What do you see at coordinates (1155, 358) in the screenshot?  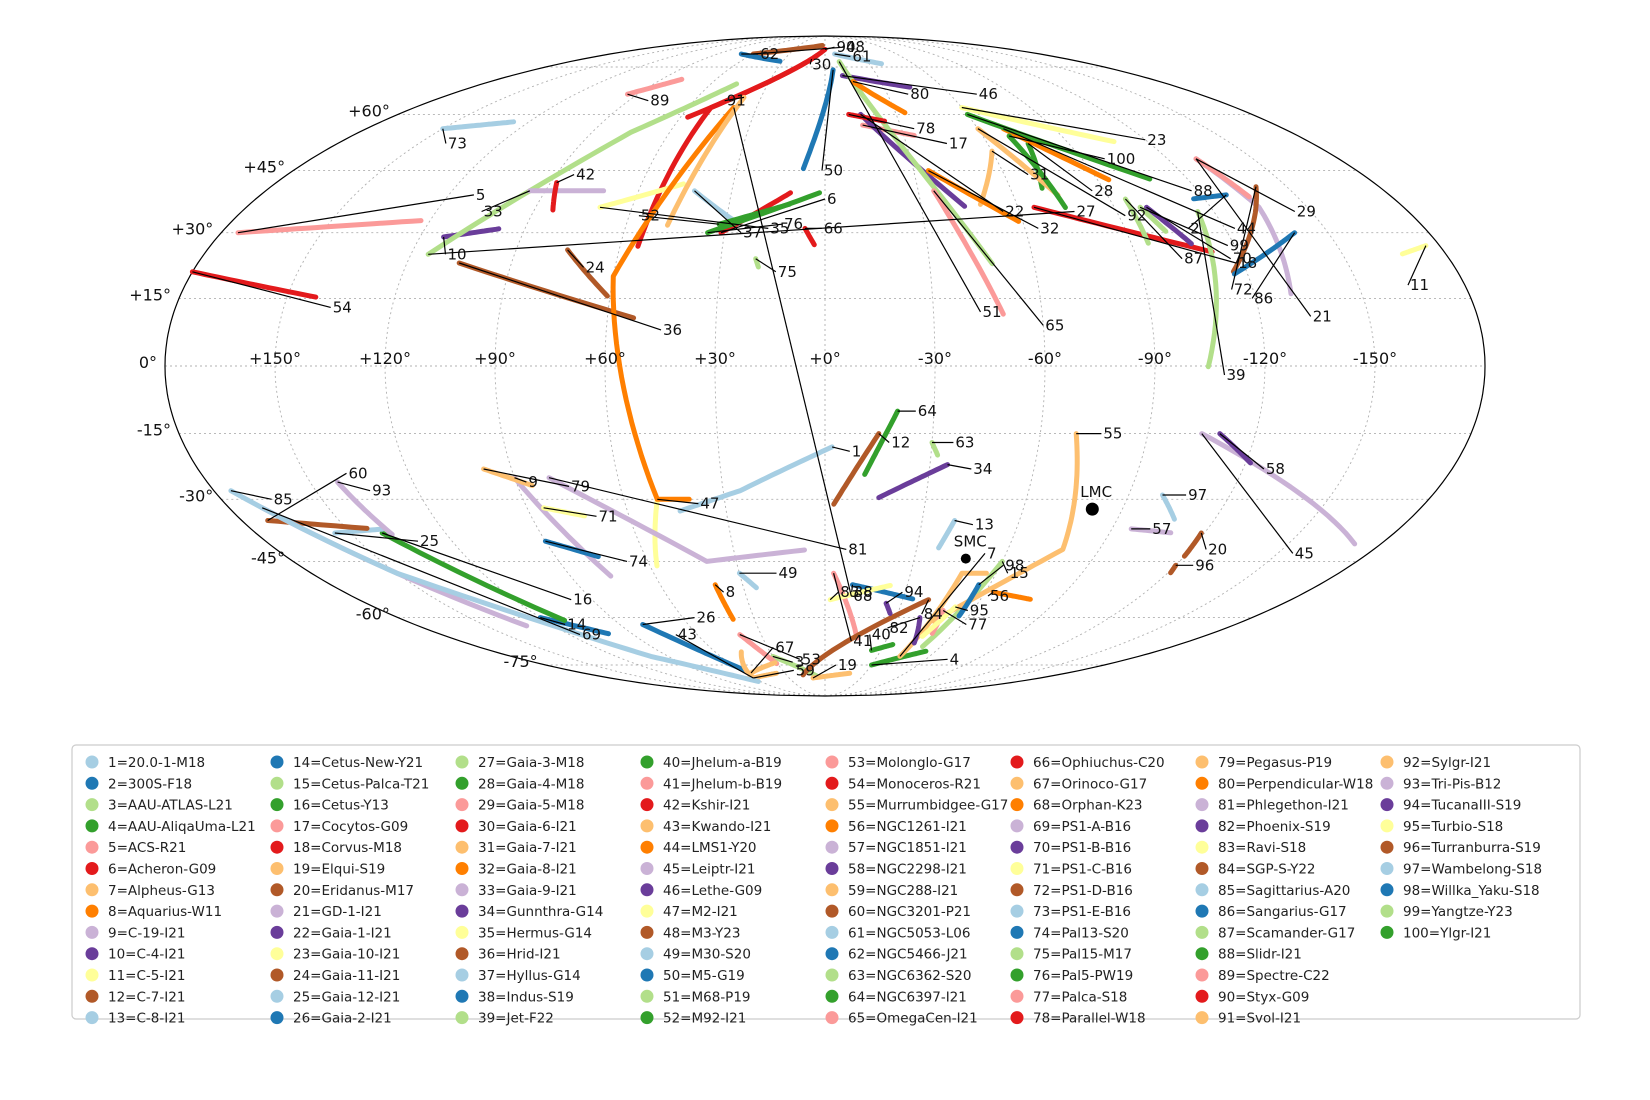 I see `lon-tick-label: -90°` at bounding box center [1155, 358].